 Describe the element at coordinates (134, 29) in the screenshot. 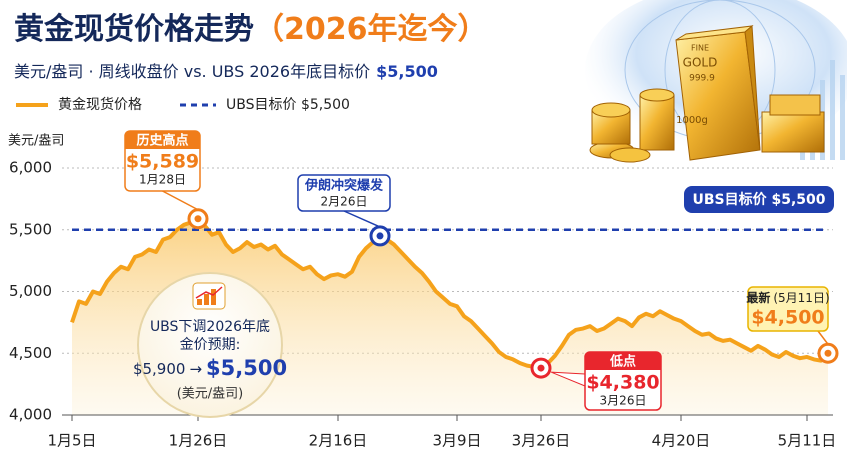

I see `title-main: 黄金现货价格走势` at that location.